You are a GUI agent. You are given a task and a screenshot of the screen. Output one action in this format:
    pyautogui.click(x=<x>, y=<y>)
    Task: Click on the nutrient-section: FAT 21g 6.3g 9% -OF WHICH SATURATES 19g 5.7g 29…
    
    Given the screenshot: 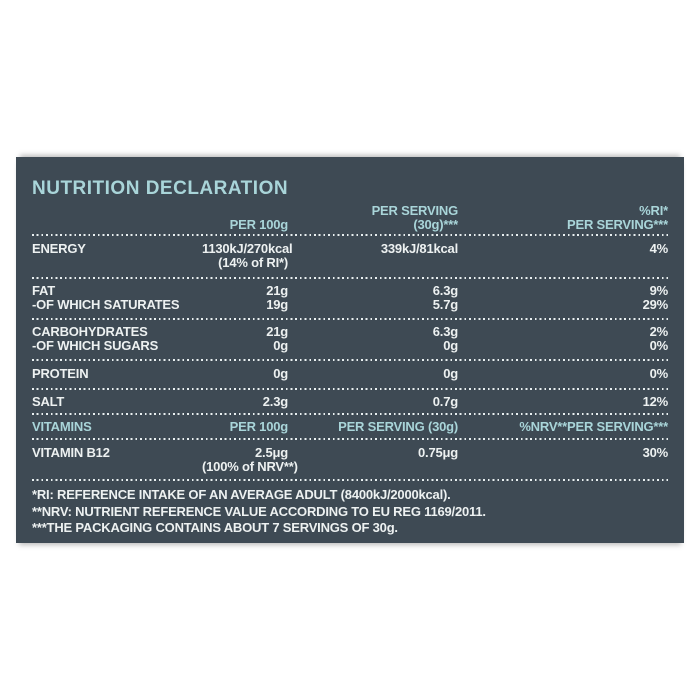 What is the action you would take?
    pyautogui.click(x=350, y=297)
    